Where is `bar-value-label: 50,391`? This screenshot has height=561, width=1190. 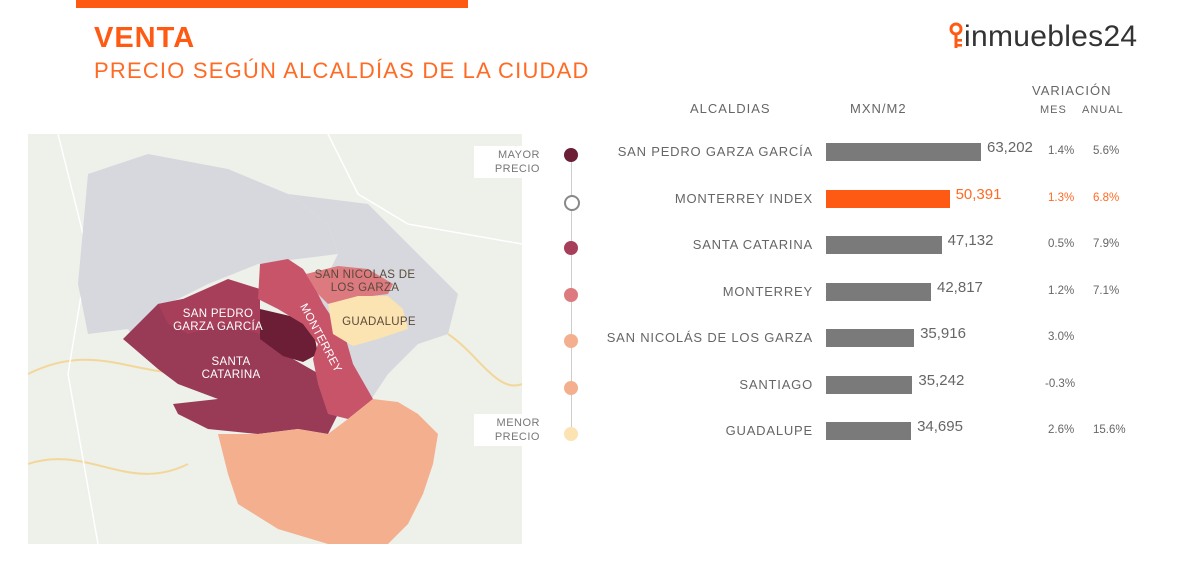
bar-value-label: 50,391 is located at coordinates (978, 194).